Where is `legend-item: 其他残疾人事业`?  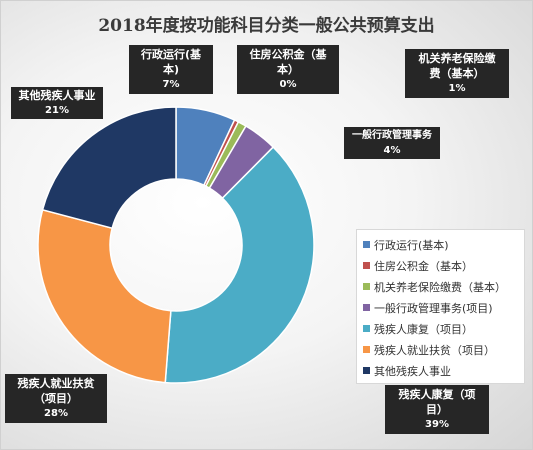
legend-item: 其他残疾人事业 is located at coordinates (440, 370).